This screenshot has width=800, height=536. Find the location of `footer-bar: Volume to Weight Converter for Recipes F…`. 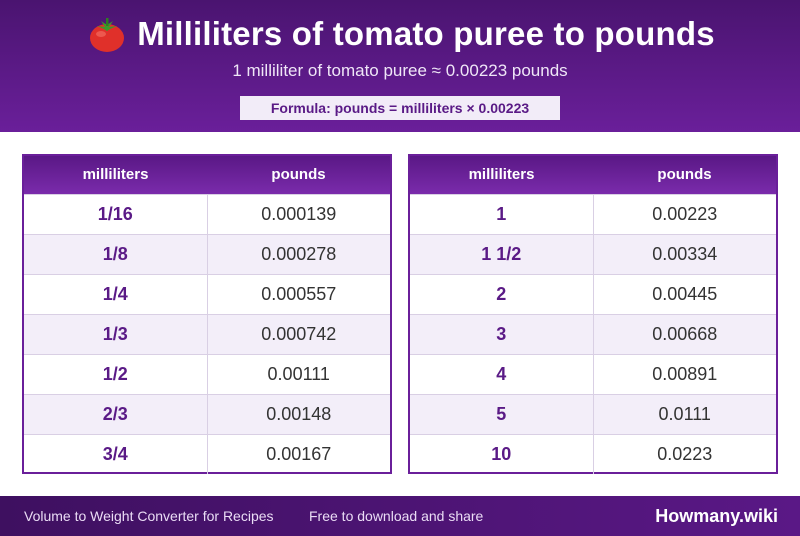

footer-bar: Volume to Weight Converter for Recipes F… is located at coordinates (400, 516).